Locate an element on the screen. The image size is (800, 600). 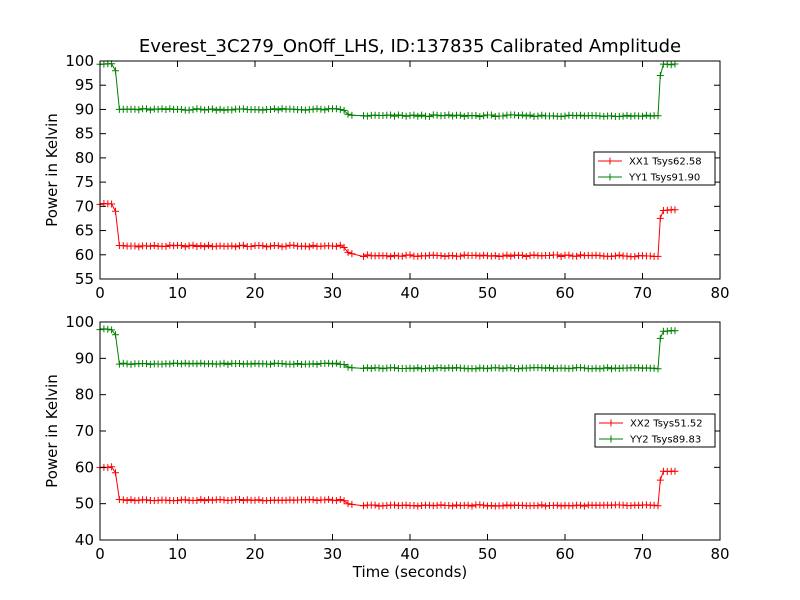
y-tick-label: 60 is located at coordinates (84, 255).